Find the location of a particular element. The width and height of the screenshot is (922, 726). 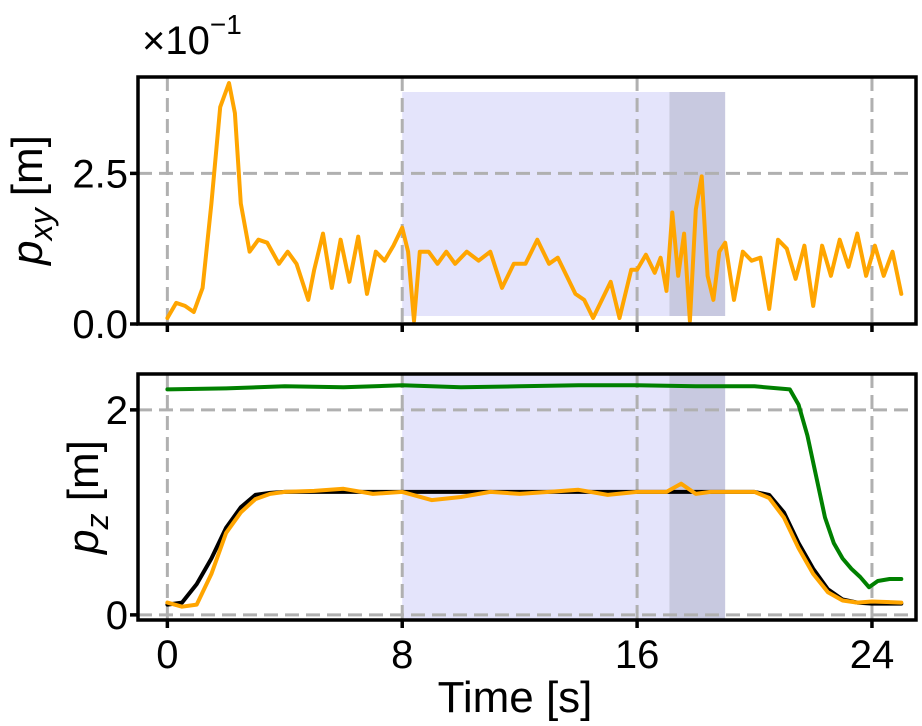

y-axis-multiplier: ×10⁻¹ is located at coordinates (192, 36).